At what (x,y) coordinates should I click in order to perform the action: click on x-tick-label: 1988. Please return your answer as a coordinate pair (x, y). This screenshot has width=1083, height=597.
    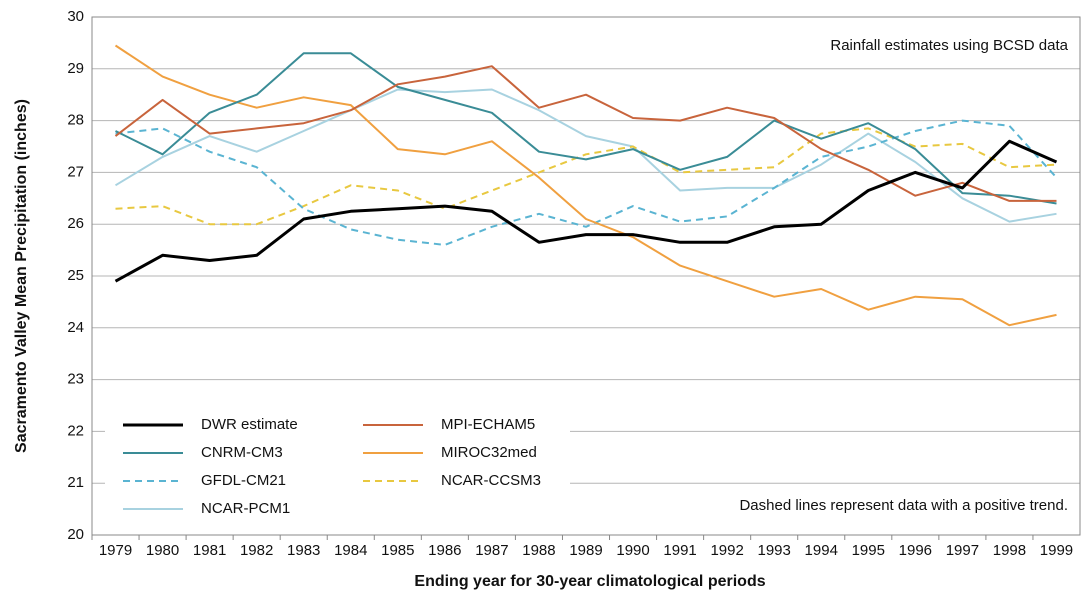
    Looking at the image, I should click on (538, 550).